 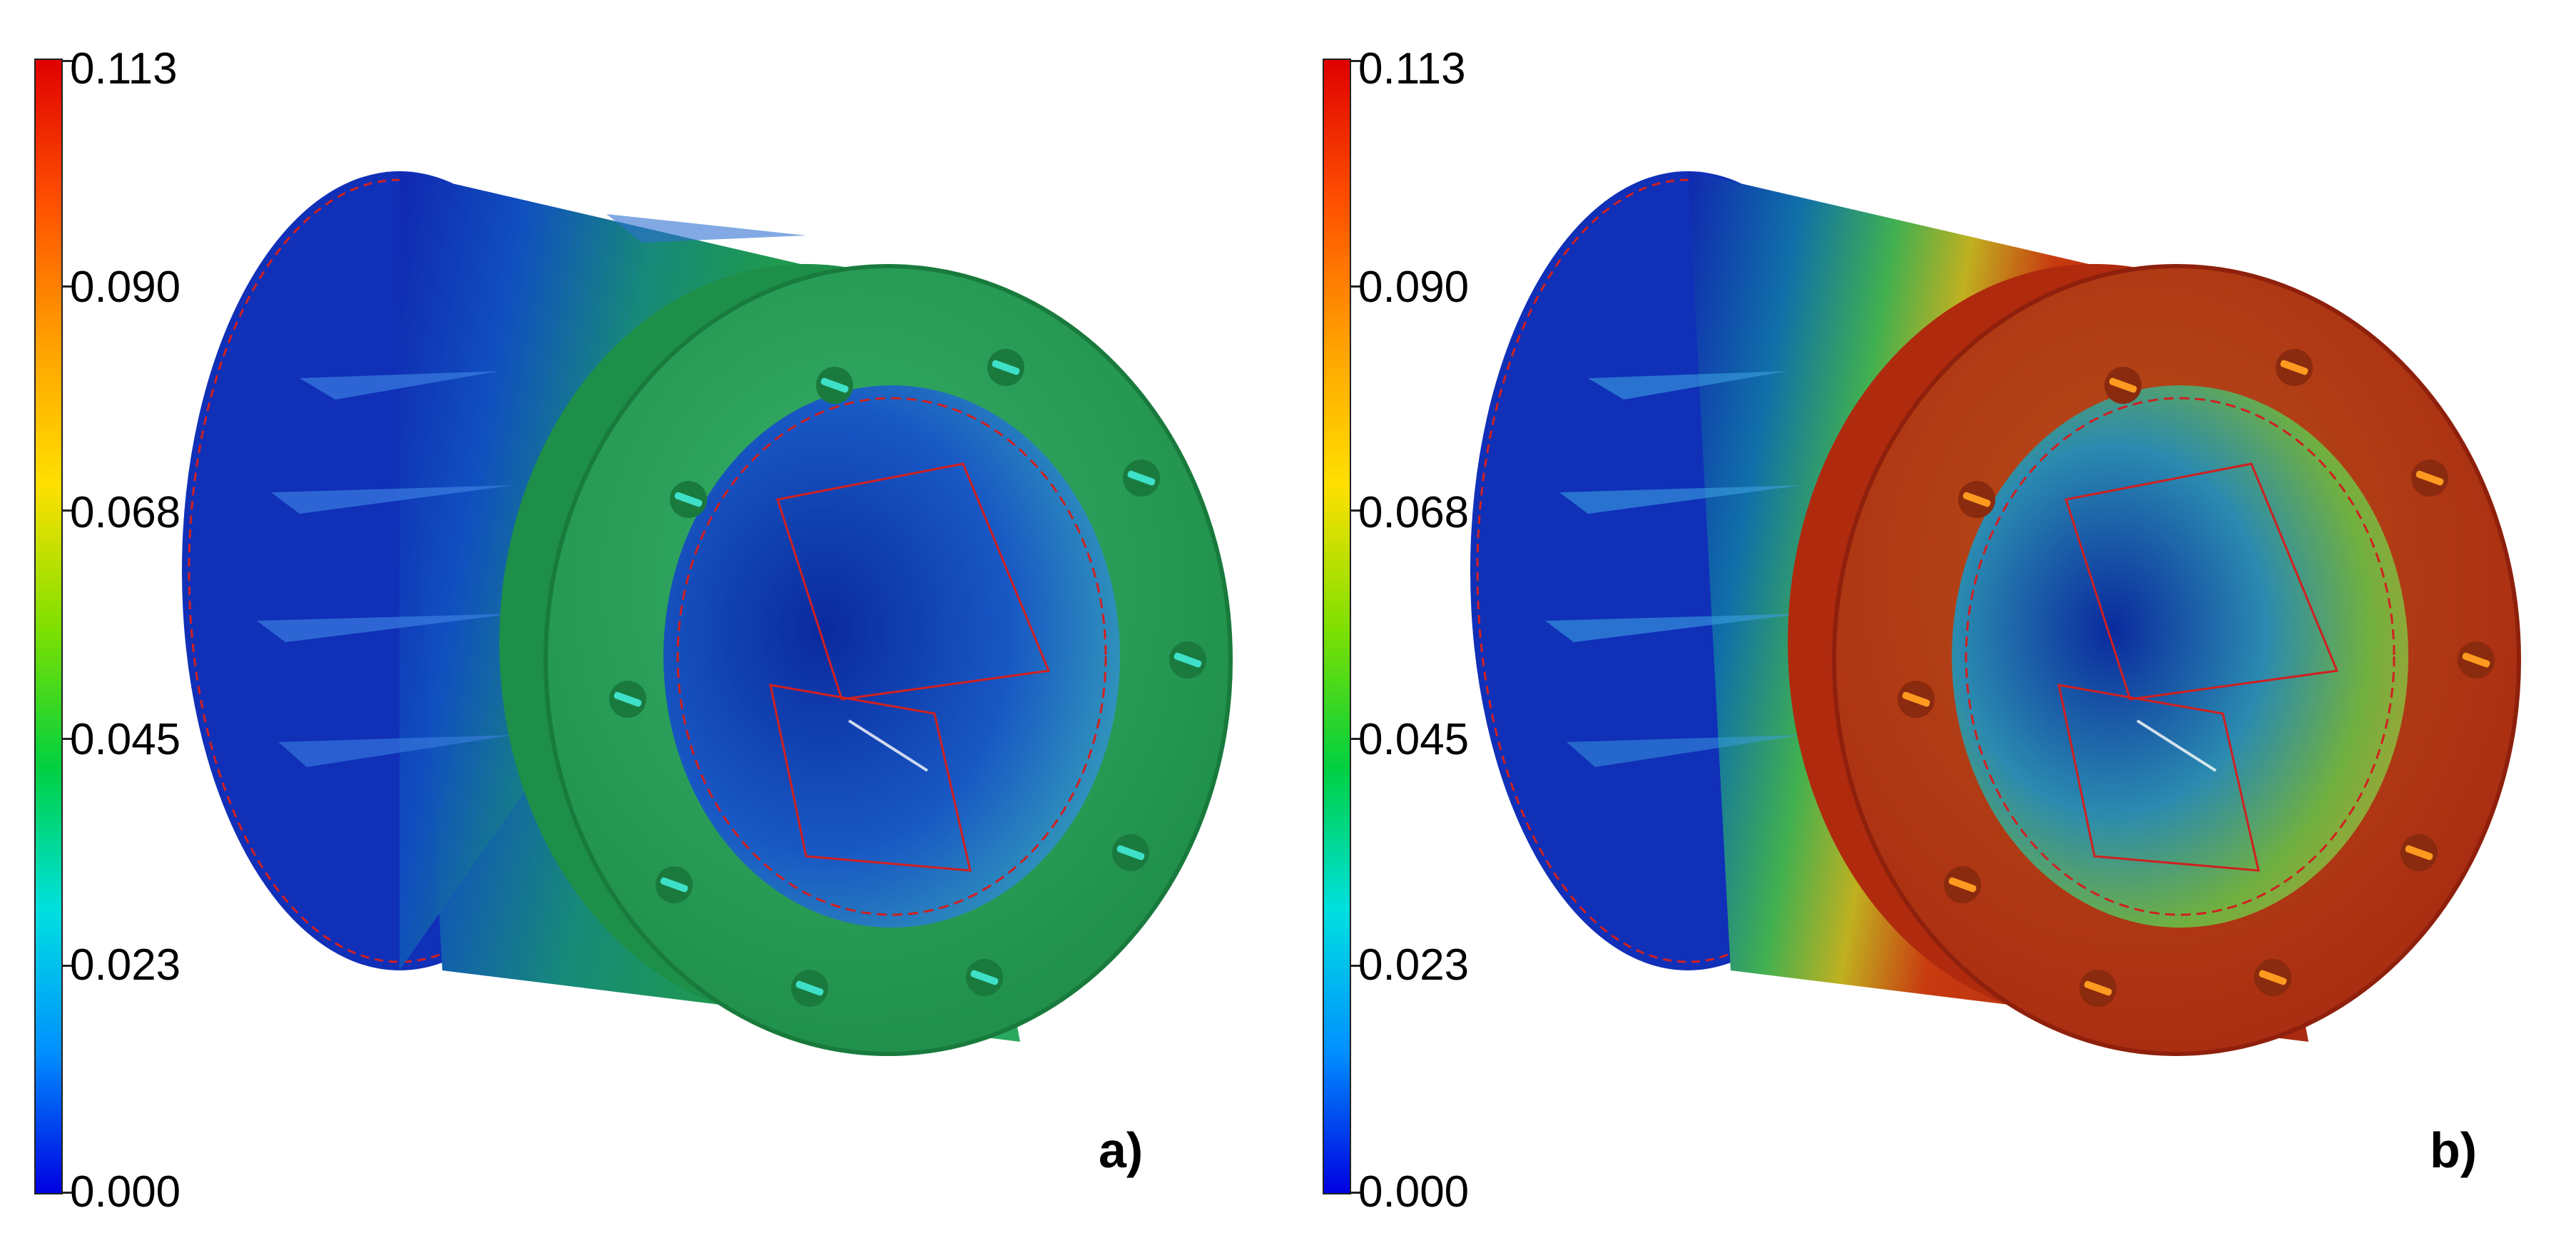 I want to click on panel-label: a), so click(x=1121, y=1150).